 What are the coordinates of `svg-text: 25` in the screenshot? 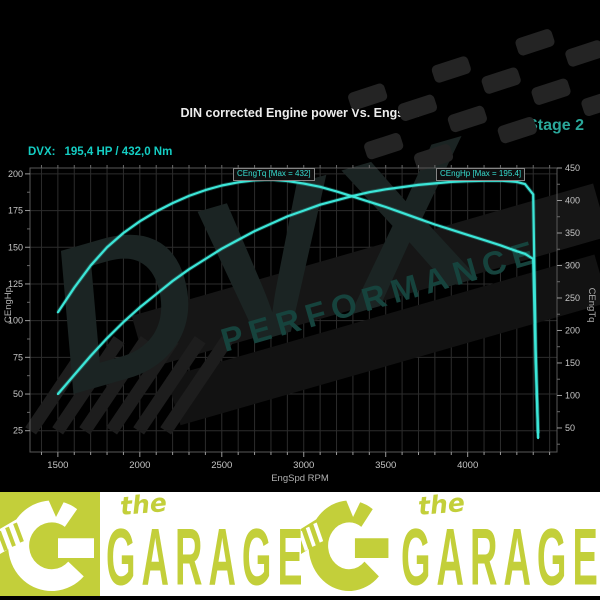 It's located at (18, 431).